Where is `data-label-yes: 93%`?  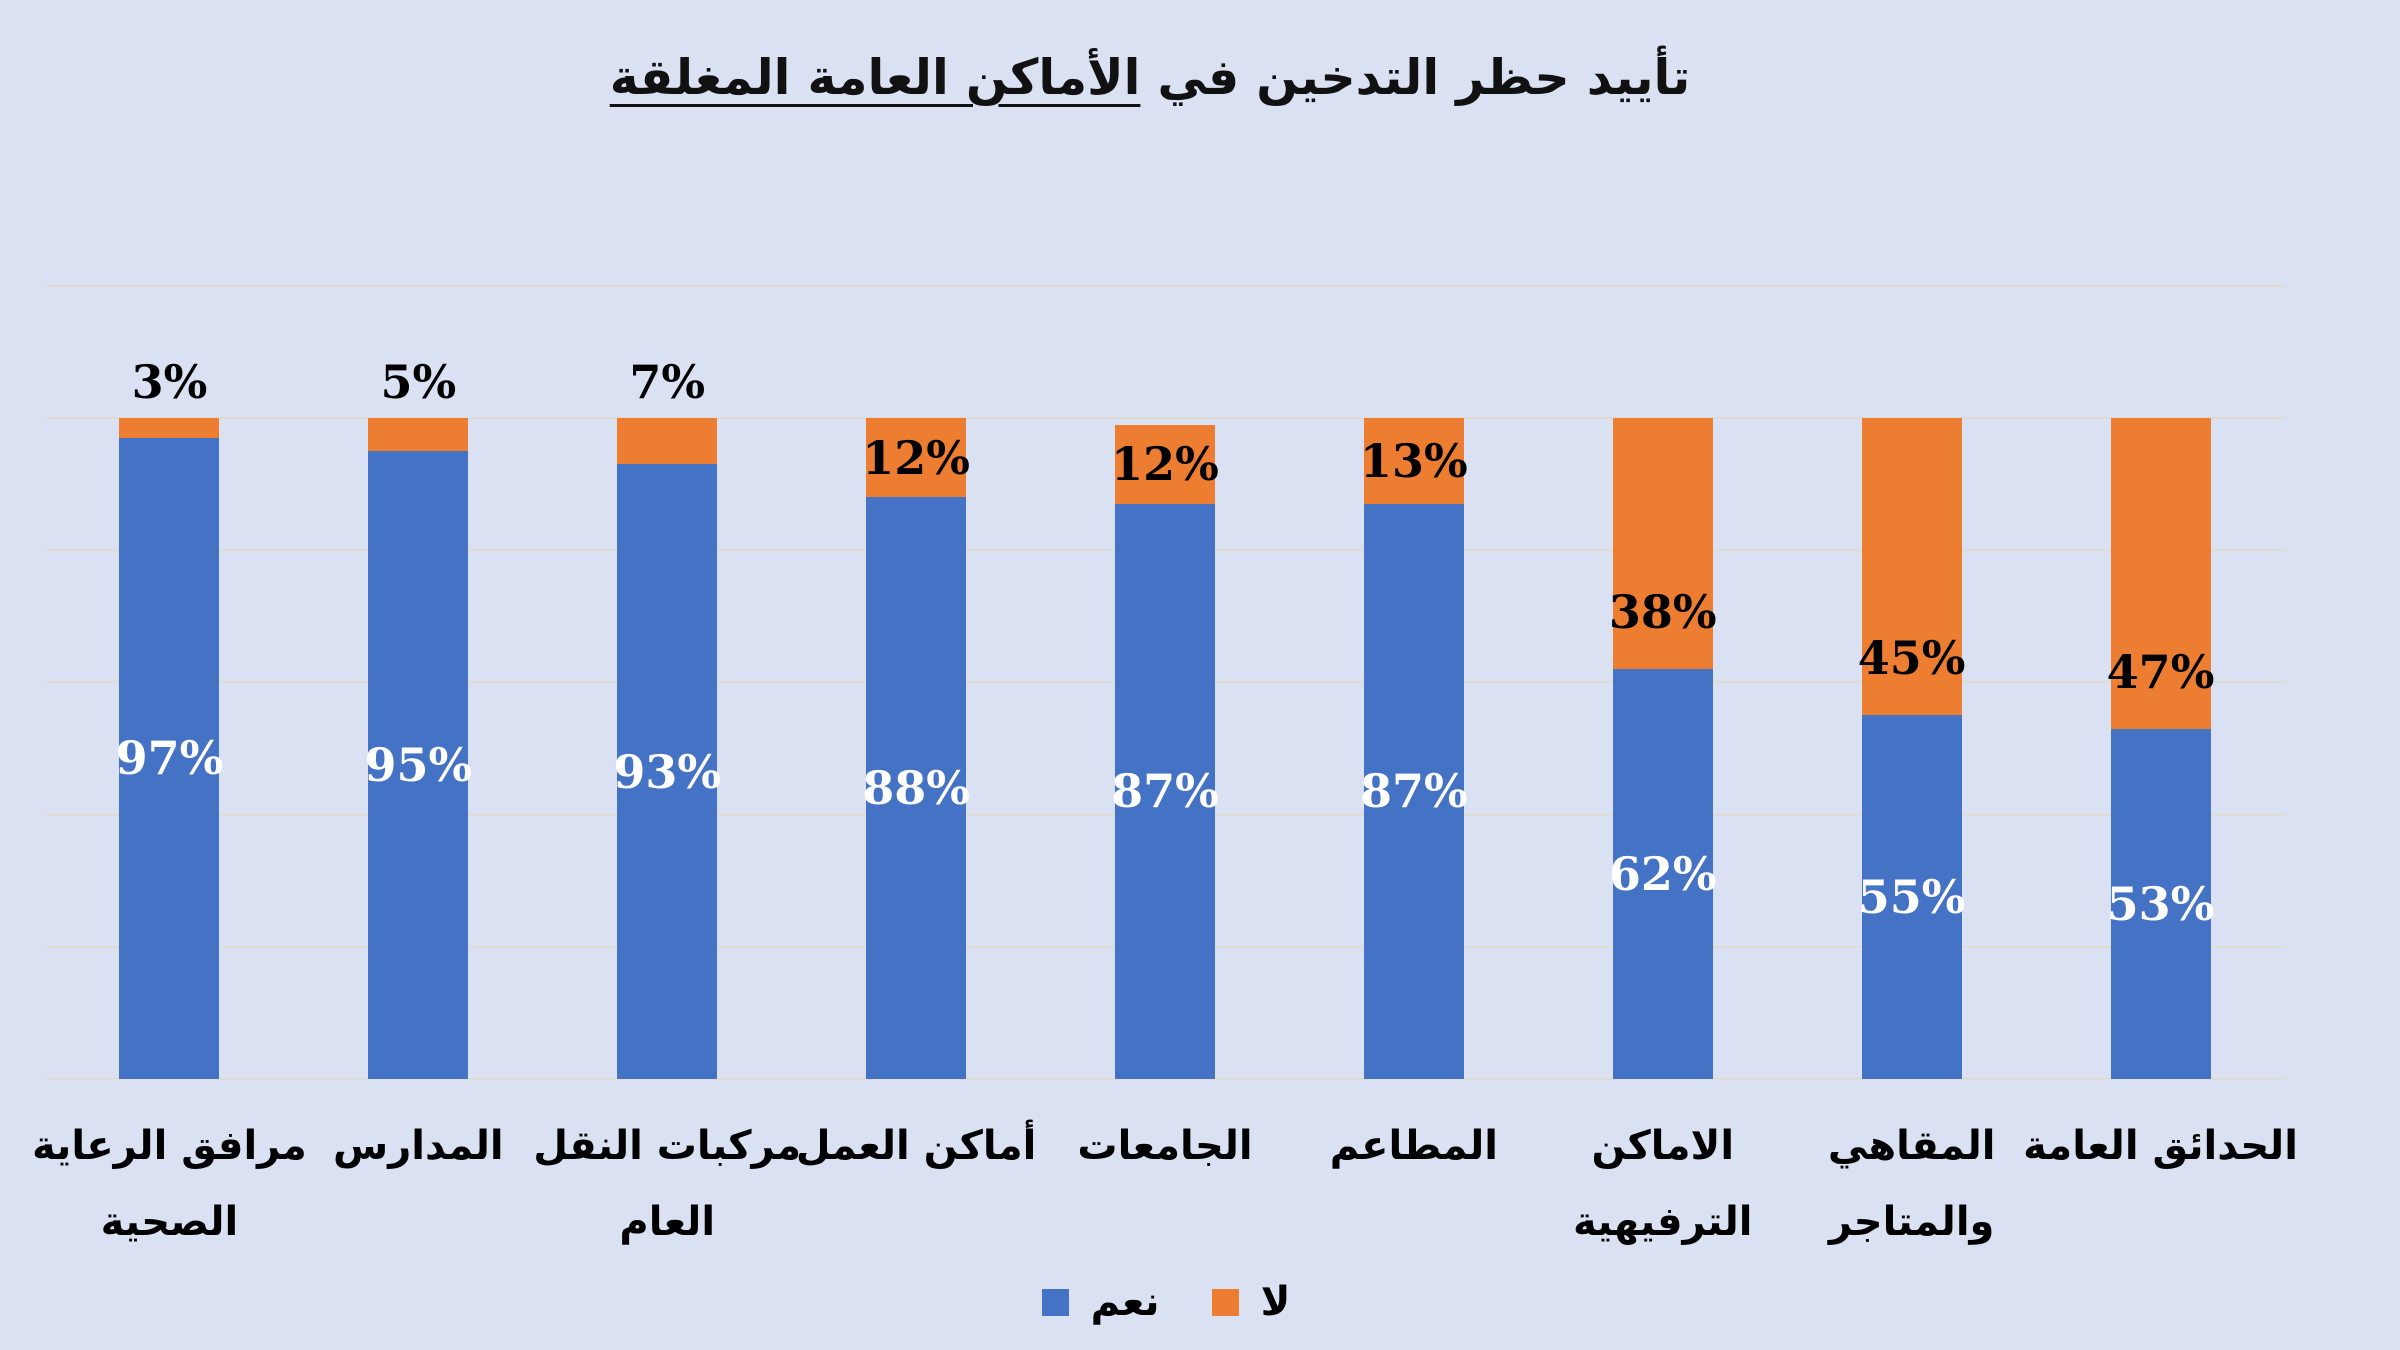 data-label-yes: 93% is located at coordinates (667, 771).